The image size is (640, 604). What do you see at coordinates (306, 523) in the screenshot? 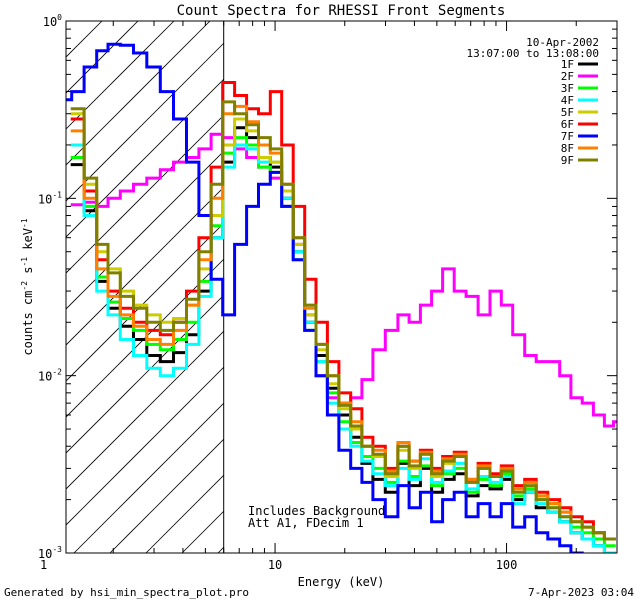
I see `annotation-attenuator: Att A1, FDecim 1` at bounding box center [306, 523].